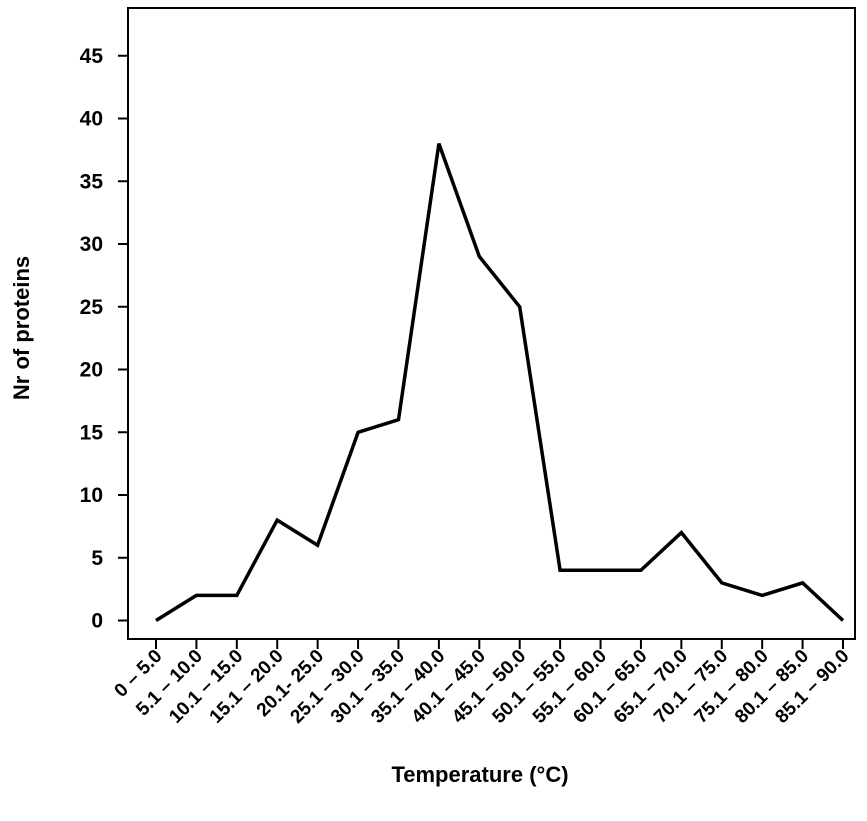 The image size is (867, 821). I want to click on y-axis-title: Nr of proteins, so click(21, 328).